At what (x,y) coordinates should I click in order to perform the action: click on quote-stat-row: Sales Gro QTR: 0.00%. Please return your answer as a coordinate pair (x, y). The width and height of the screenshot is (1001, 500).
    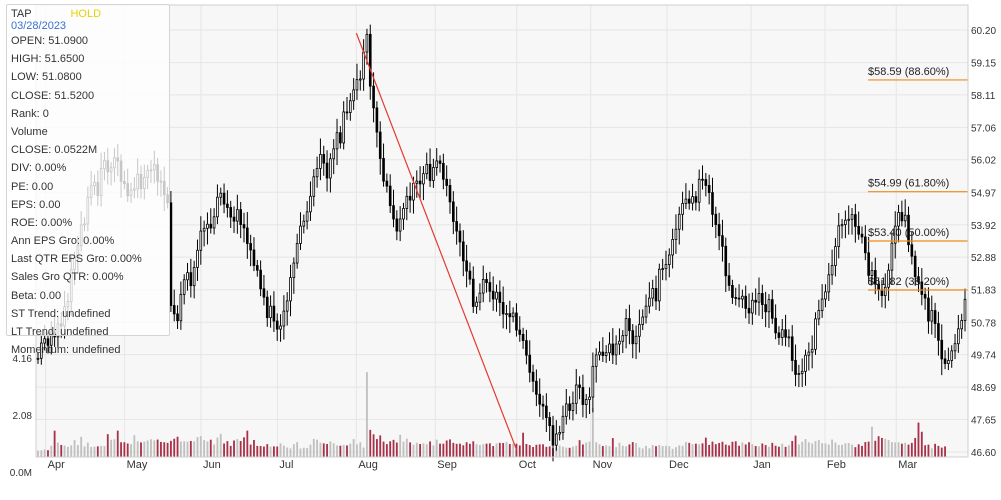
    Looking at the image, I should click on (67, 277).